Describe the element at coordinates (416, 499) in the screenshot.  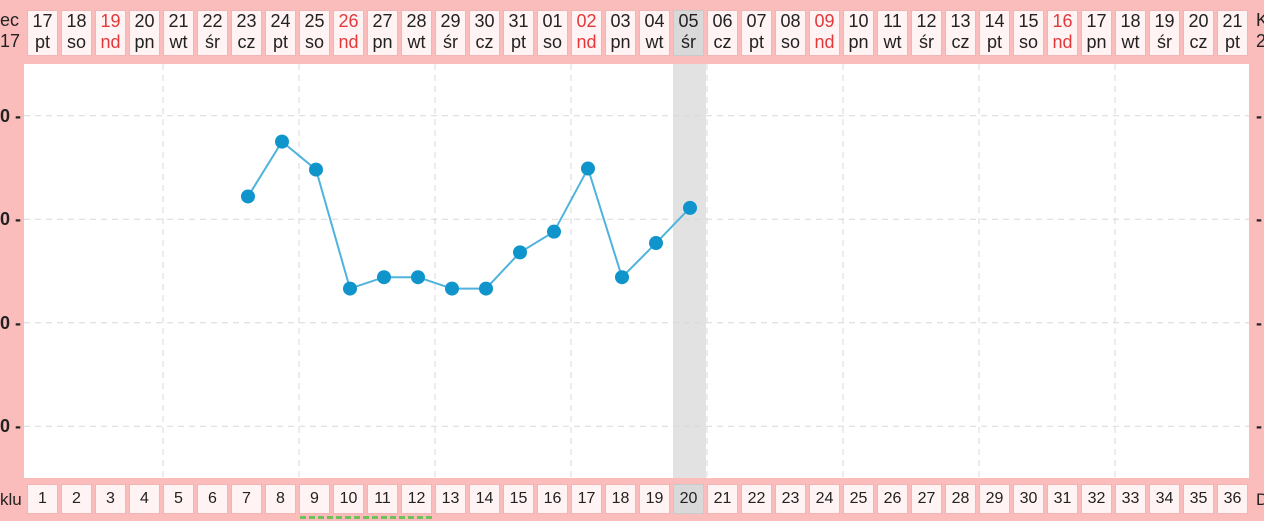
I see `cycle-day-cell: 12` at that location.